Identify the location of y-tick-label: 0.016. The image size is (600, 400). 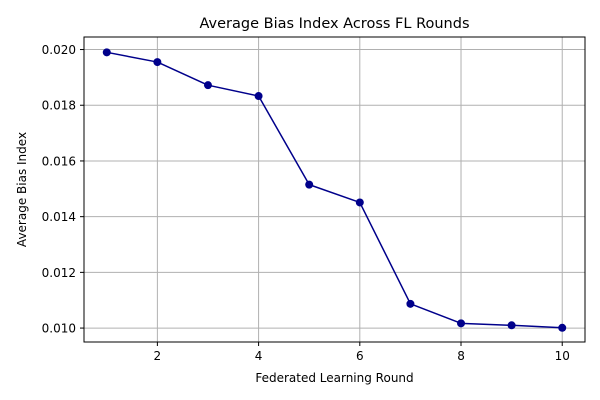
(59, 161).